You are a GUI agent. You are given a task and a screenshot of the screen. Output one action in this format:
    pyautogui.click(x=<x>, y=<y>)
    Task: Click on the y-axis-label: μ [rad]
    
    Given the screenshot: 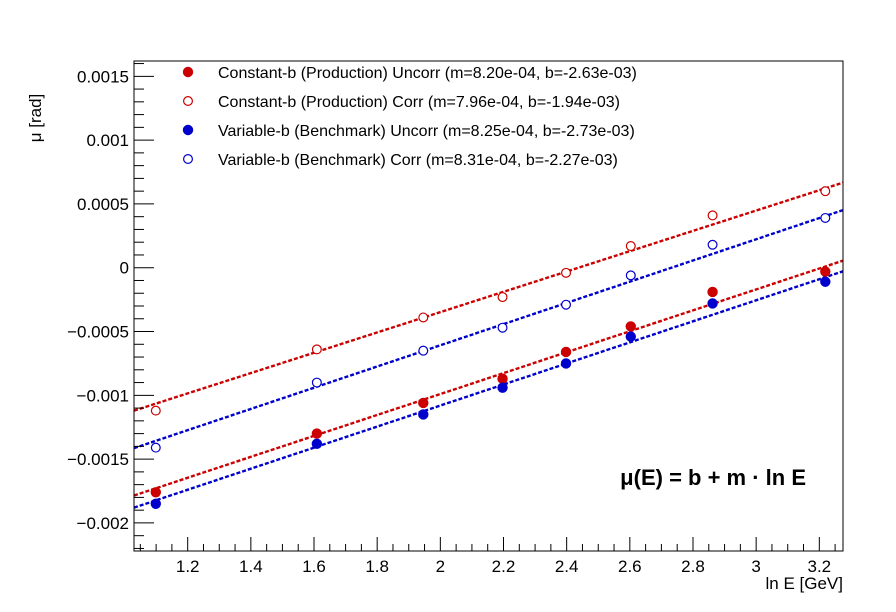 What is the action you would take?
    pyautogui.click(x=35, y=118)
    